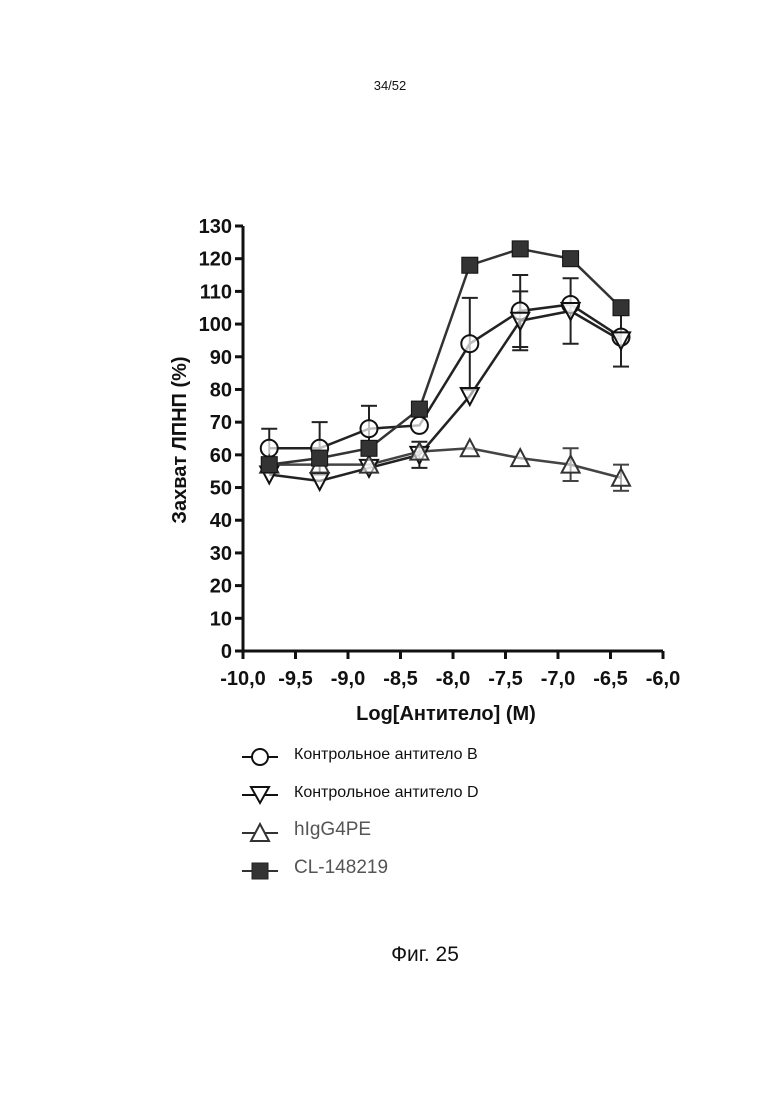 The image size is (780, 1103). I want to click on y-tick-label: 50, so click(221, 489).